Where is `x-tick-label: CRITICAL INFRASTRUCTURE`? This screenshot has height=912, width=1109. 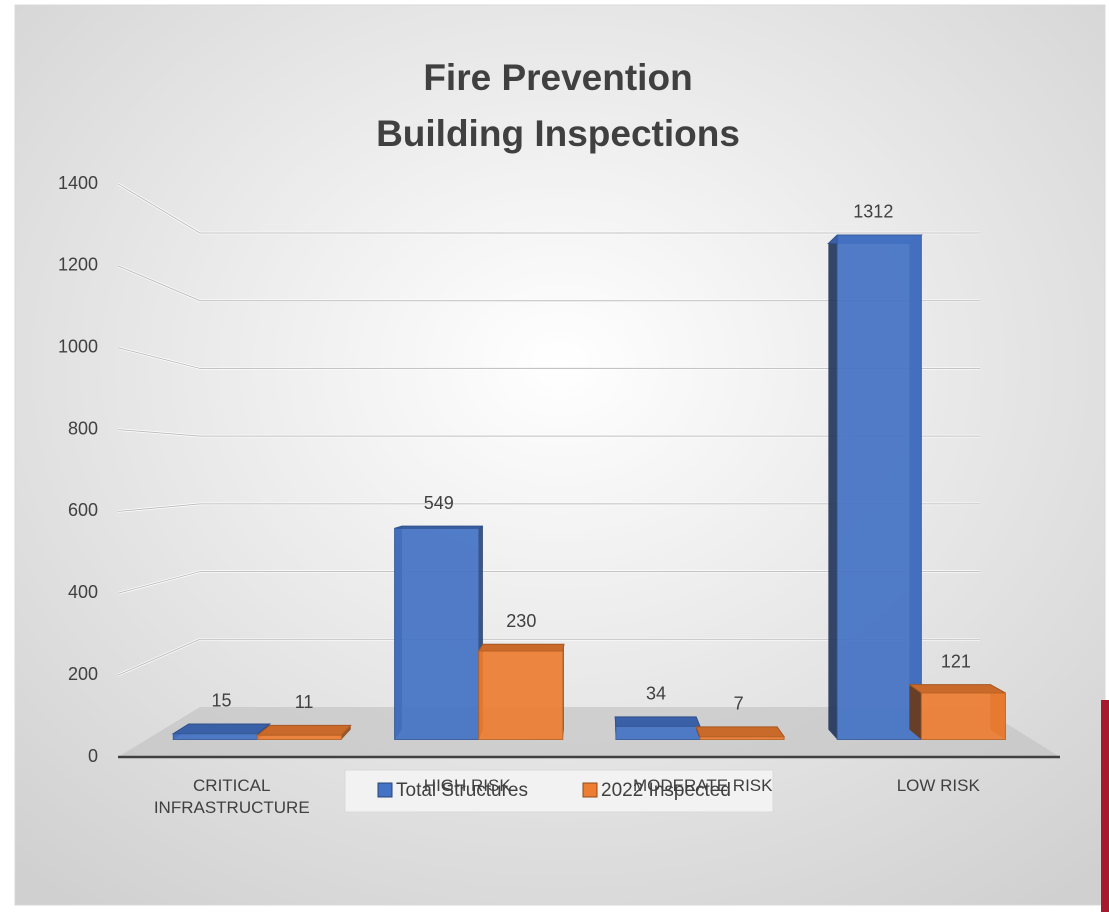 x-tick-label: CRITICAL INFRASTRUCTURE is located at coordinates (231, 796).